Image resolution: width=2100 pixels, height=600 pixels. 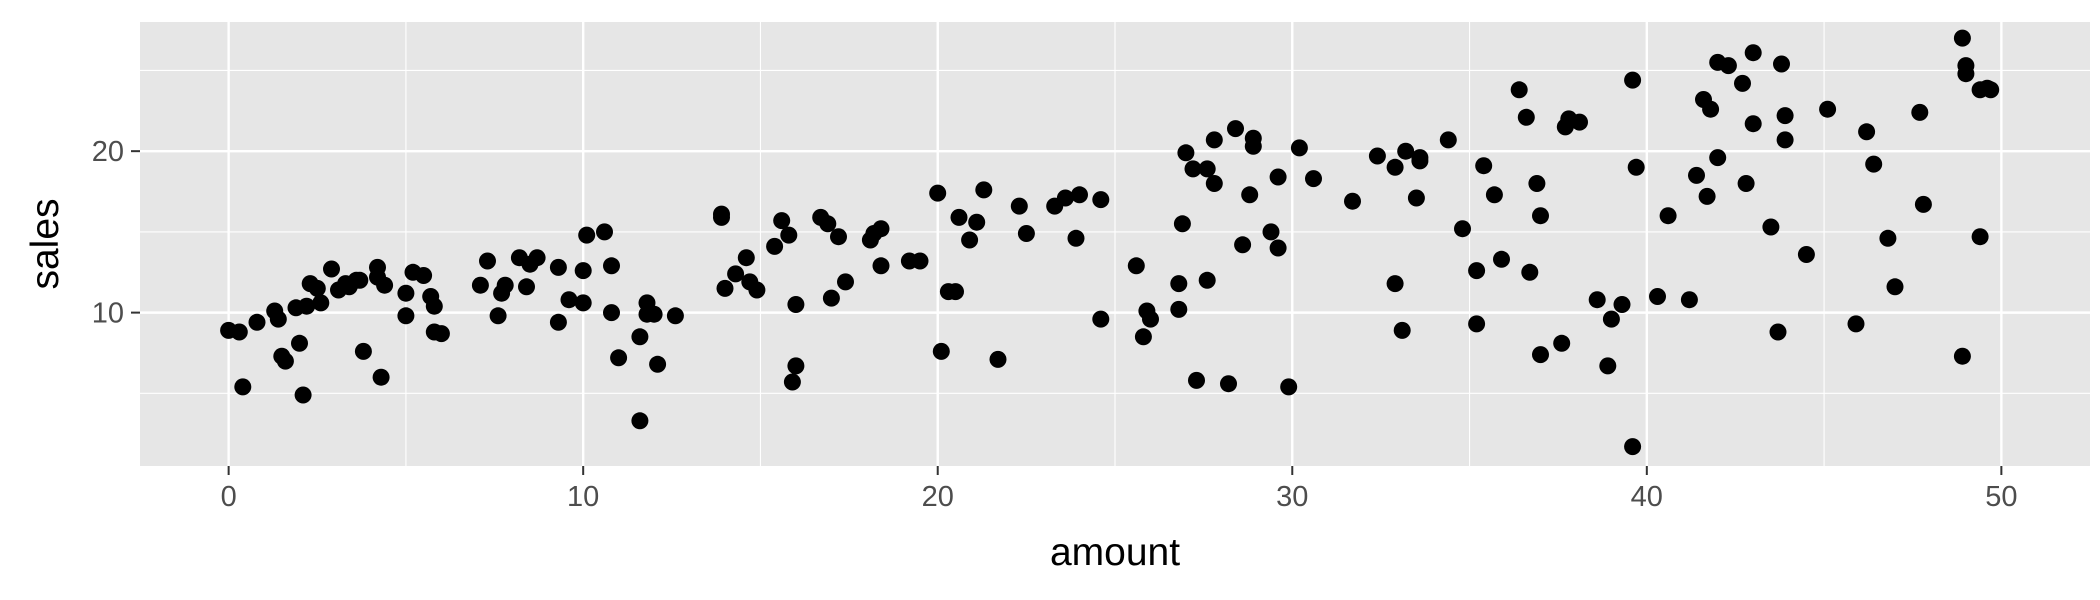 I want to click on x-tick-label: 50, so click(x=2001, y=497).